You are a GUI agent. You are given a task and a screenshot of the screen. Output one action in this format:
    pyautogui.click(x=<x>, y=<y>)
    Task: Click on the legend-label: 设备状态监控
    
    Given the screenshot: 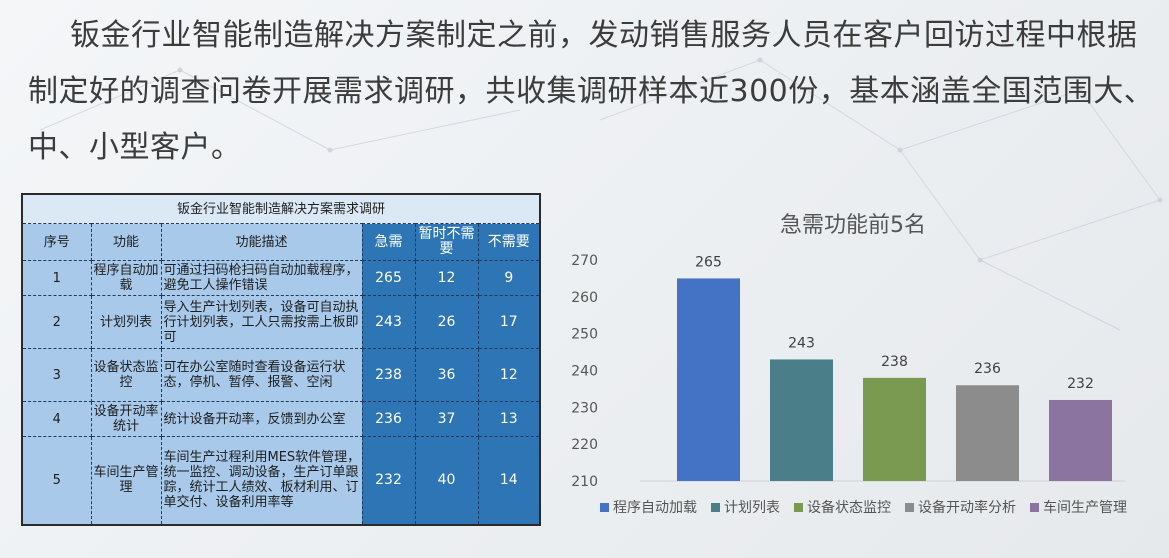 What is the action you would take?
    pyautogui.click(x=849, y=507)
    